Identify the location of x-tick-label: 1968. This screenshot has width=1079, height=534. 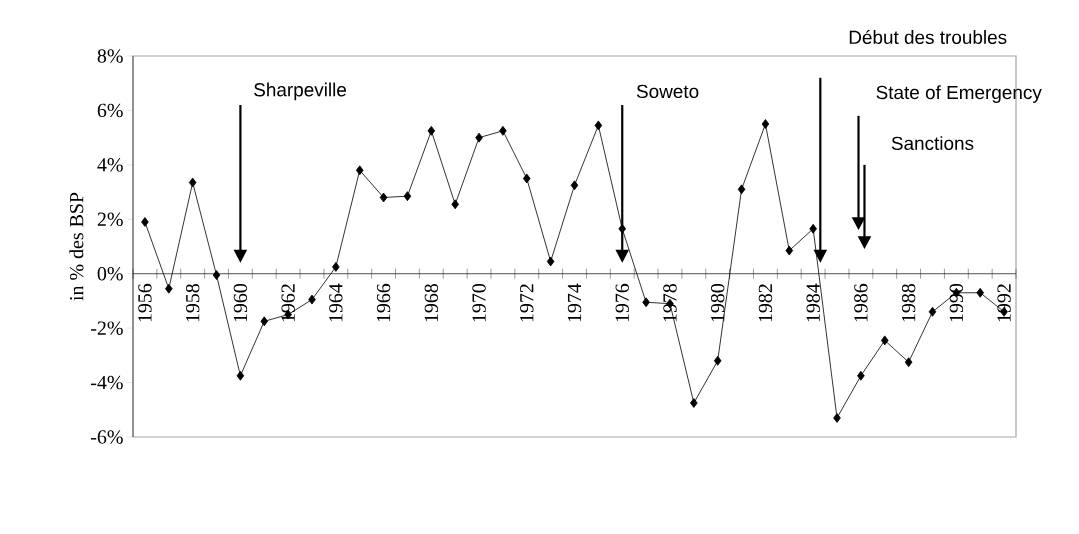
(431, 302).